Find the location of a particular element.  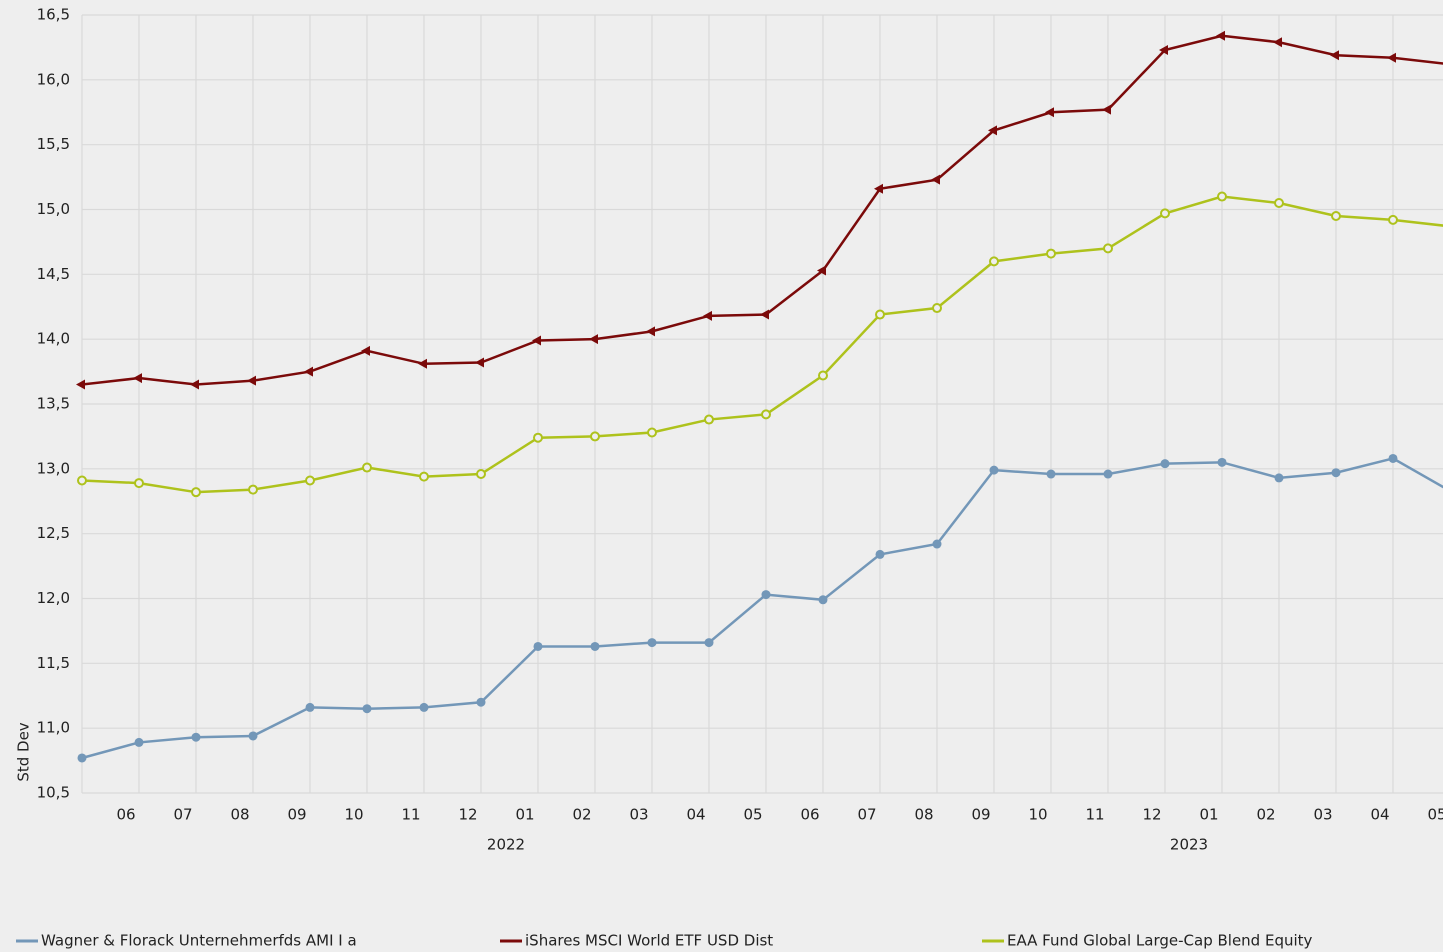

x-tick-label: 11 is located at coordinates (1094, 815).